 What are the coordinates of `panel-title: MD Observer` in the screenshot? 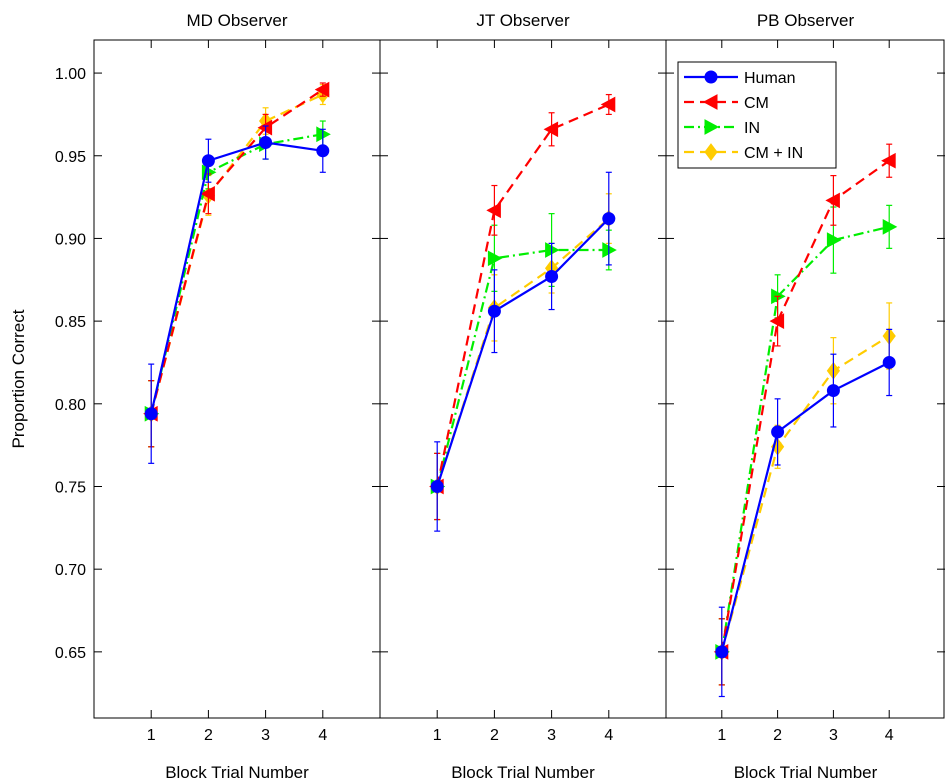 It's located at (236, 20).